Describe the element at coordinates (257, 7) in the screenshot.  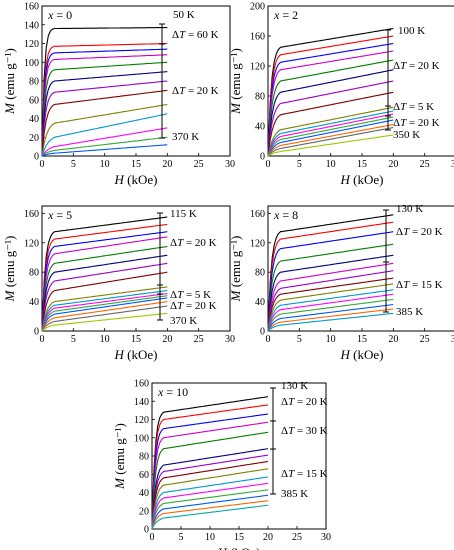
I see `y-tick-label: 200` at that location.